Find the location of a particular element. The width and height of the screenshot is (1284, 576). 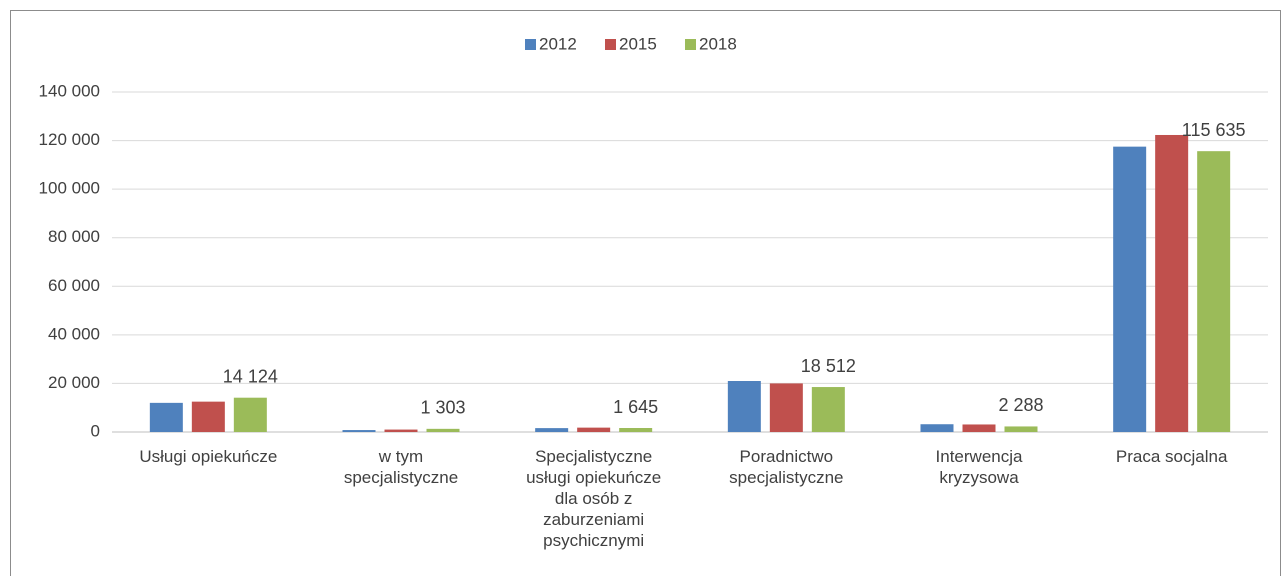

data-label: 1 303 is located at coordinates (442, 408).